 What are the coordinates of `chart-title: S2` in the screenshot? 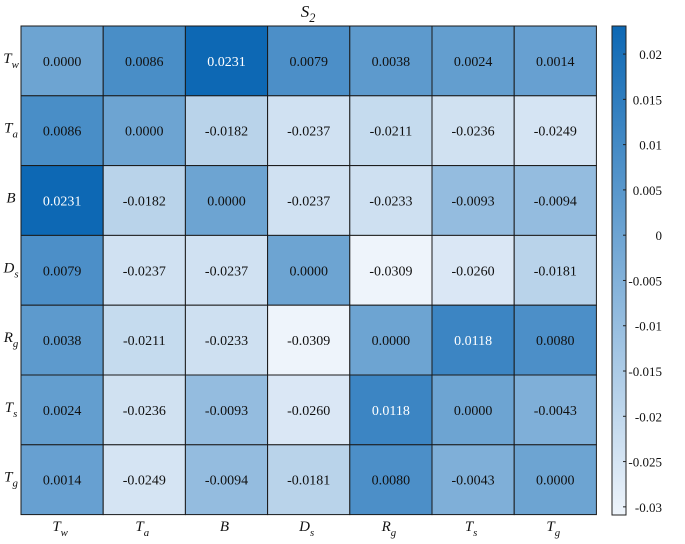 It's located at (308, 13).